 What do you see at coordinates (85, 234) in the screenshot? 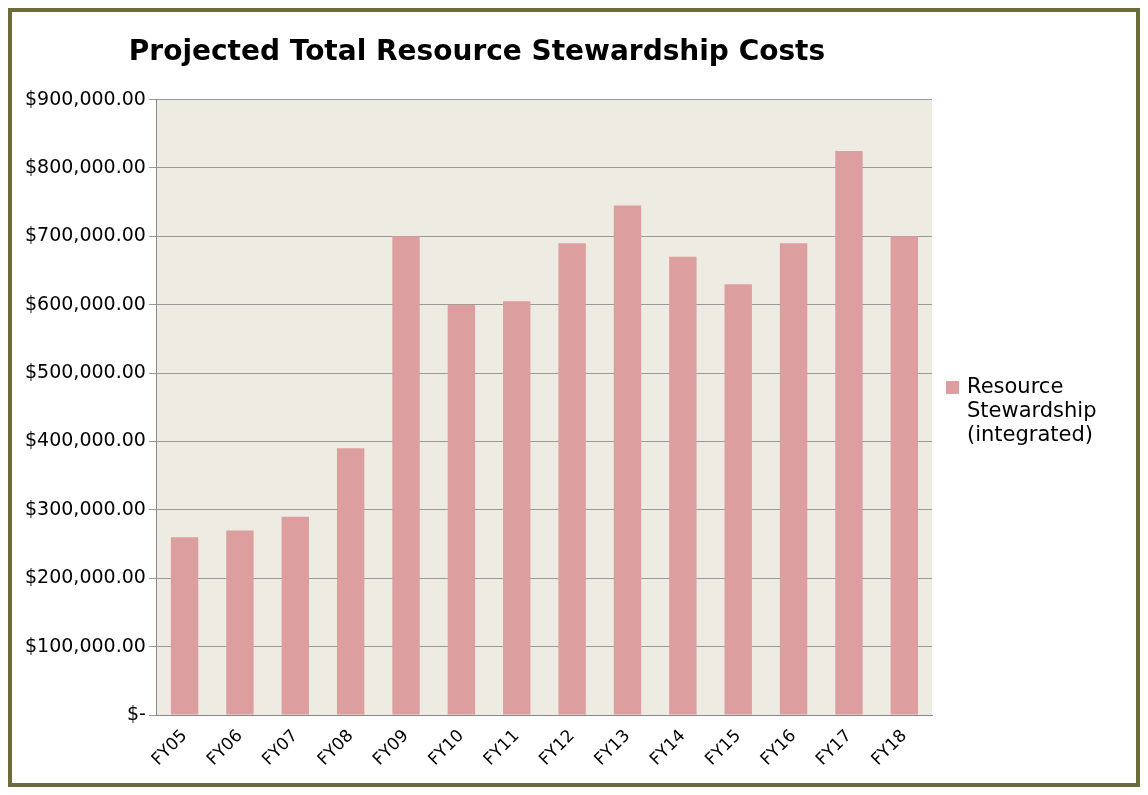
I see `y-tick-label: $700,000.00` at bounding box center [85, 234].